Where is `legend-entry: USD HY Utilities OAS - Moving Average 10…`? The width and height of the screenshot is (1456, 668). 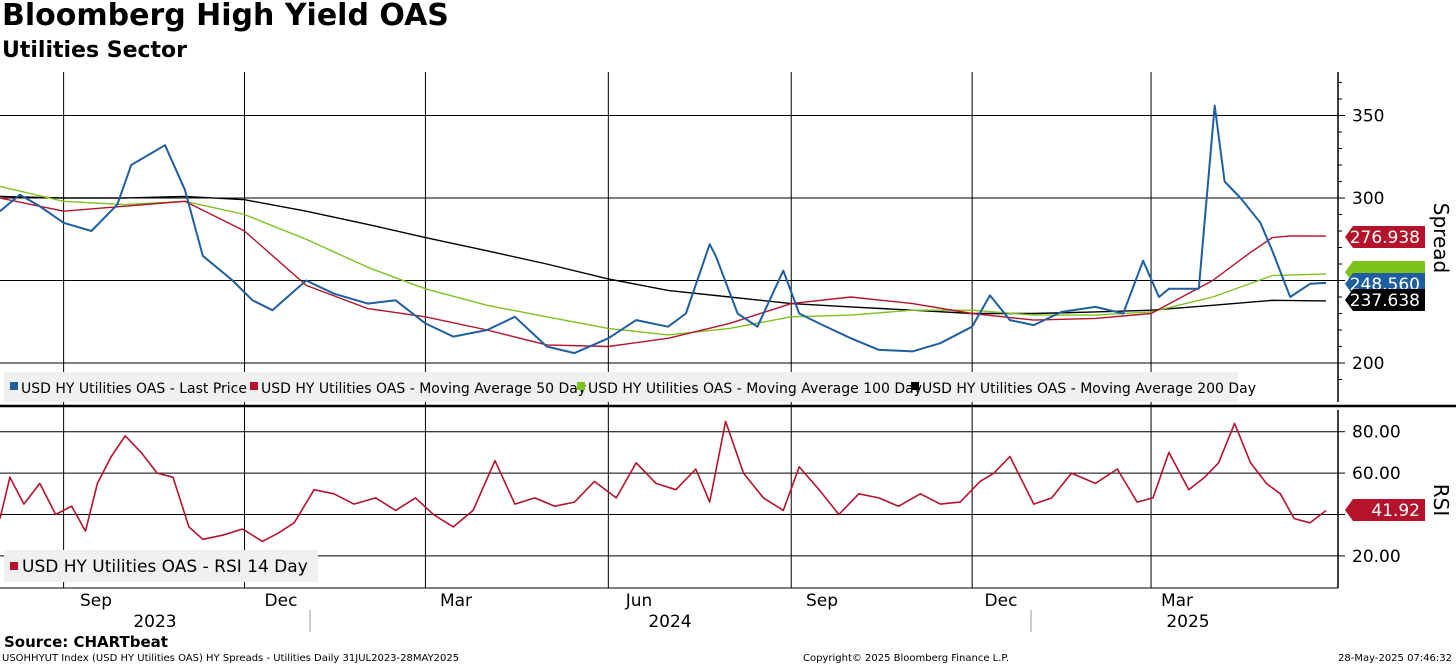 legend-entry: USD HY Utilities OAS - Moving Average 10… is located at coordinates (755, 389).